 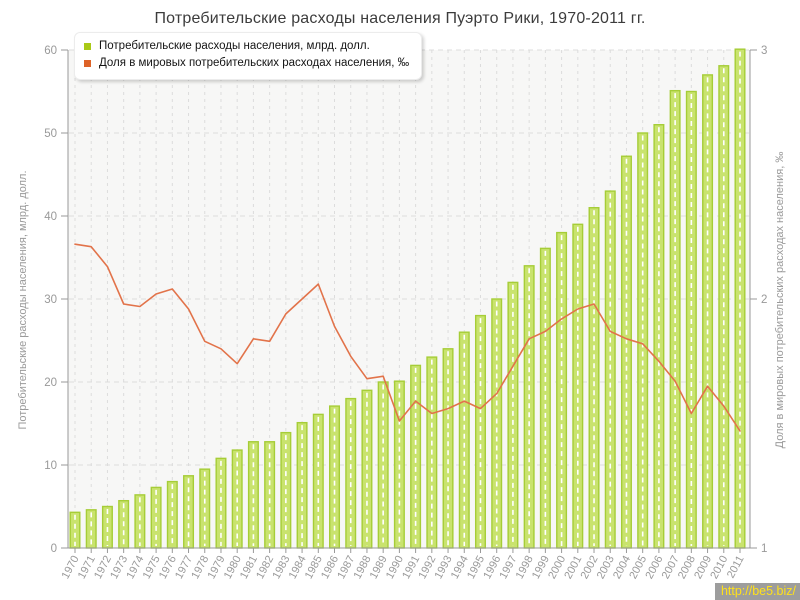 What do you see at coordinates (764, 300) in the screenshot?
I see `right-tick-label: 2` at bounding box center [764, 300].